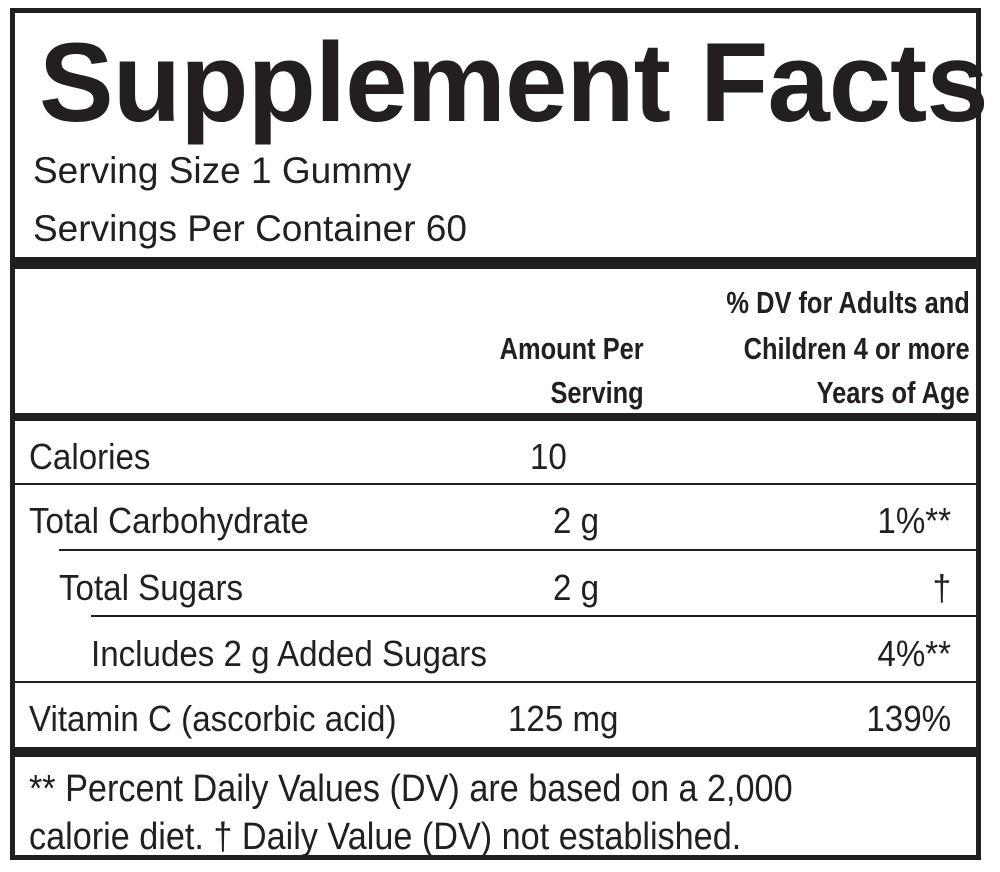 This screenshot has height=872, width=1000. What do you see at coordinates (893, 392) in the screenshot?
I see `header-dv-line3: Years of Age` at bounding box center [893, 392].